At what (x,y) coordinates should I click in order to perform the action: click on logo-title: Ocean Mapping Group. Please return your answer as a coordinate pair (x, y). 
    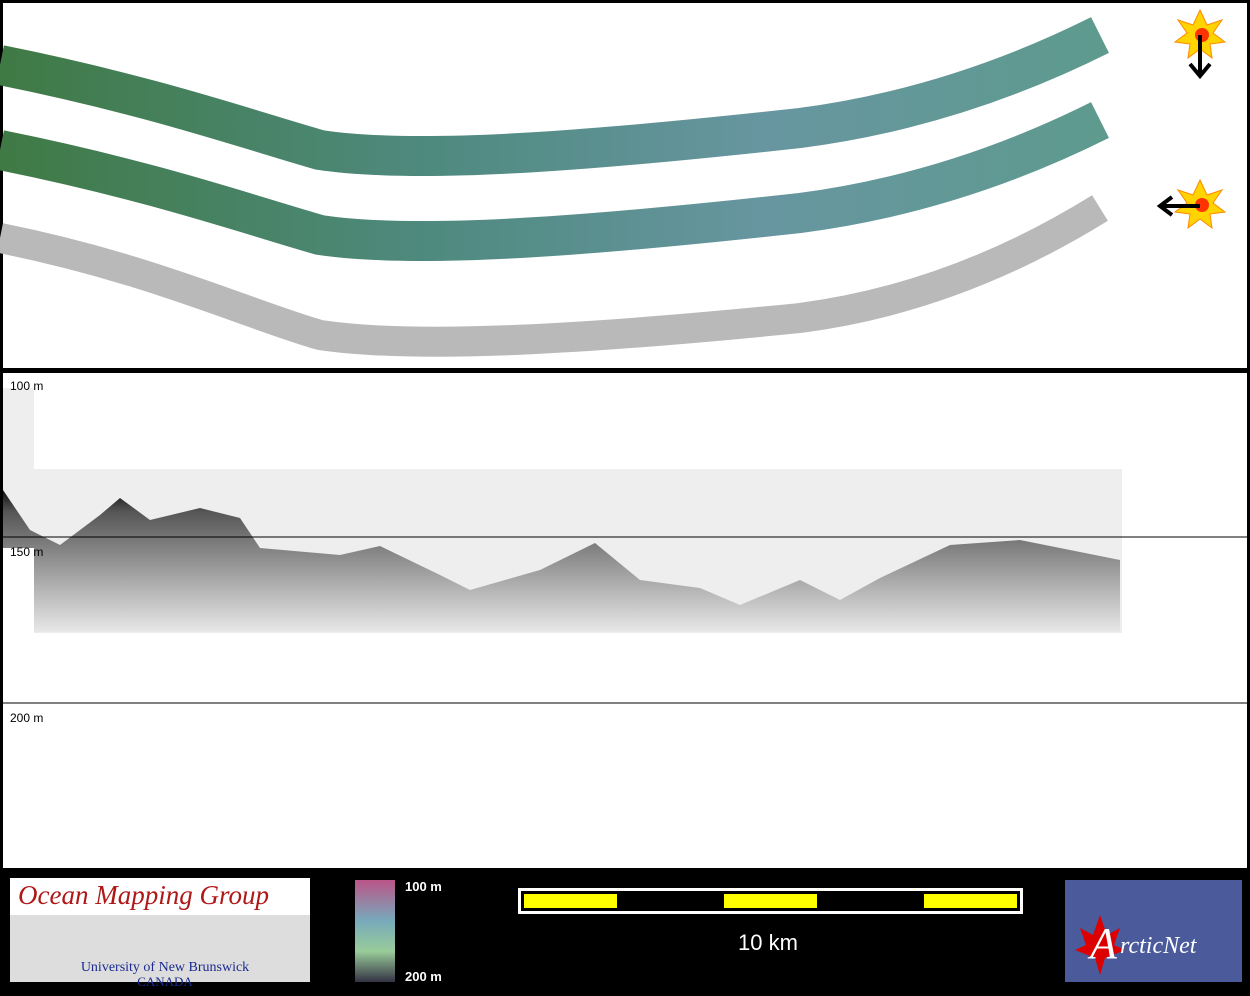
    Looking at the image, I should click on (143, 895).